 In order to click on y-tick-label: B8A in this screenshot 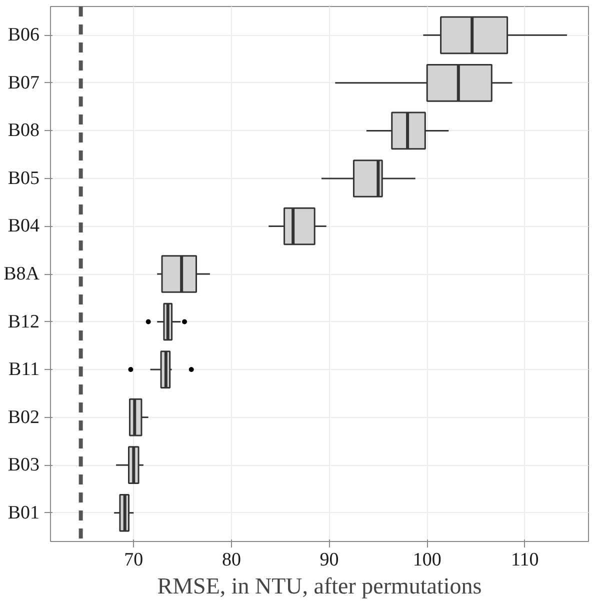, I will do `click(22, 274)`.